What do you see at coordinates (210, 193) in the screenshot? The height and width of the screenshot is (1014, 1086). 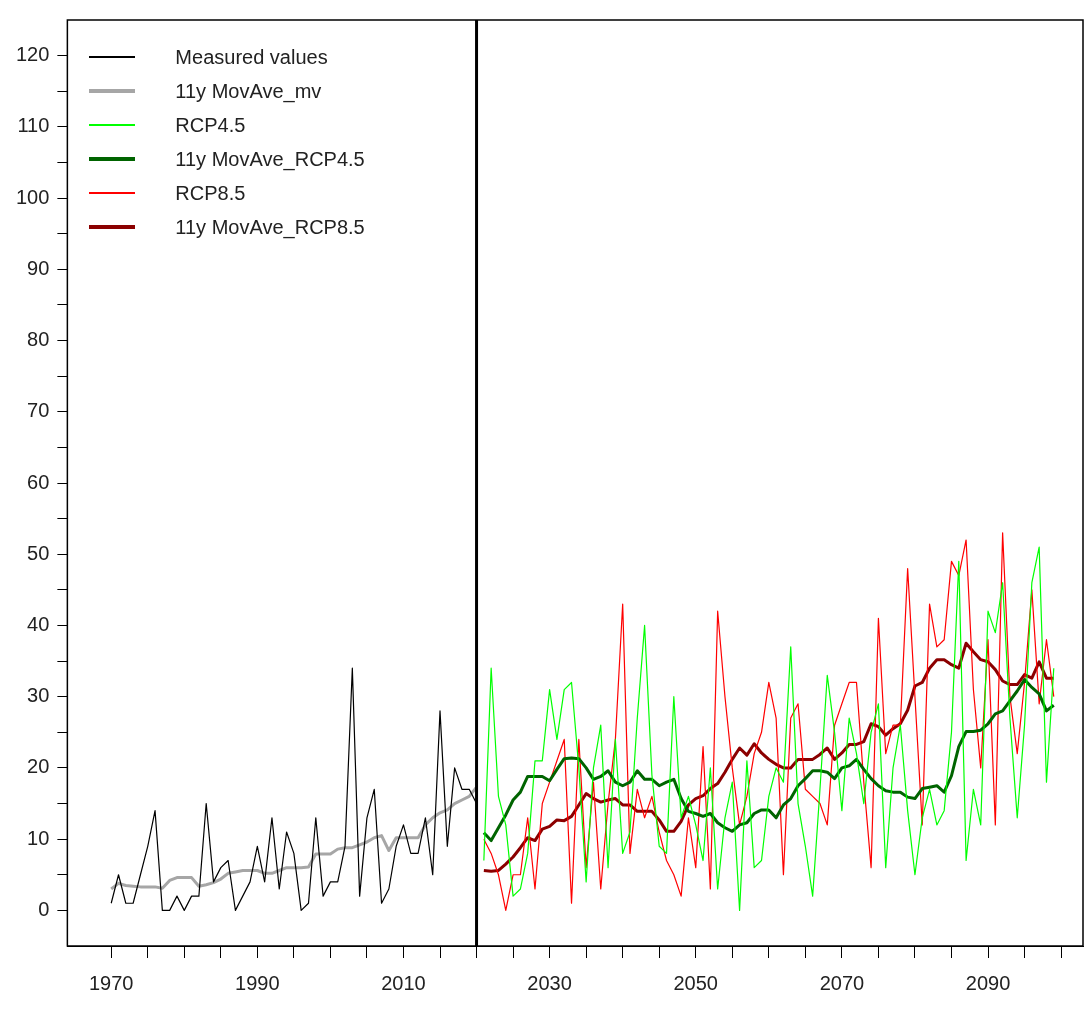 I see `legend-label: RCP8.5` at bounding box center [210, 193].